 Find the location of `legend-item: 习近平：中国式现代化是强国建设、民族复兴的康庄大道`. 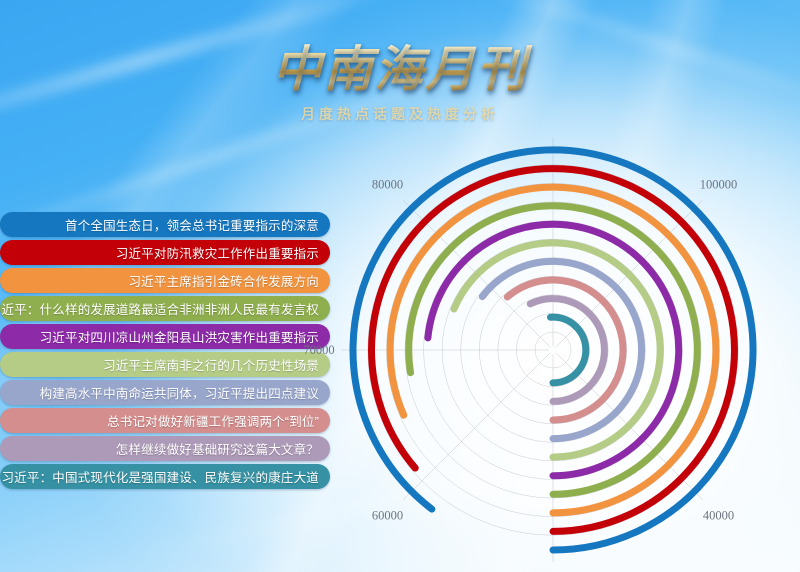

legend-item: 习近平：中国式现代化是强国建设、民族复兴的康庄大道 is located at coordinates (165, 476).